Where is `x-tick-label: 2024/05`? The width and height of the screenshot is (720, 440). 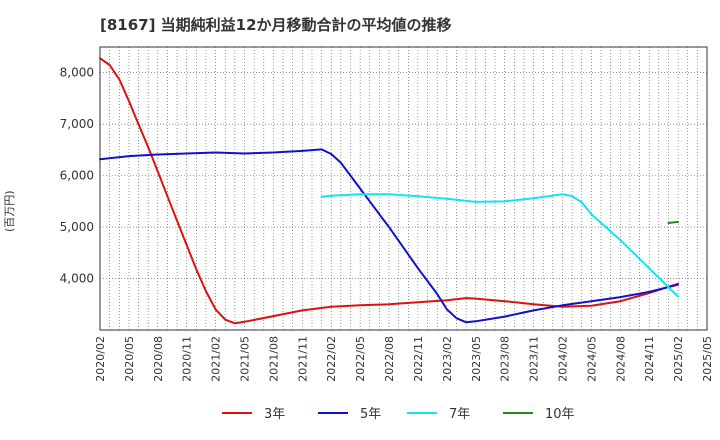
x-tick-label: 2024/05 is located at coordinates (591, 359).